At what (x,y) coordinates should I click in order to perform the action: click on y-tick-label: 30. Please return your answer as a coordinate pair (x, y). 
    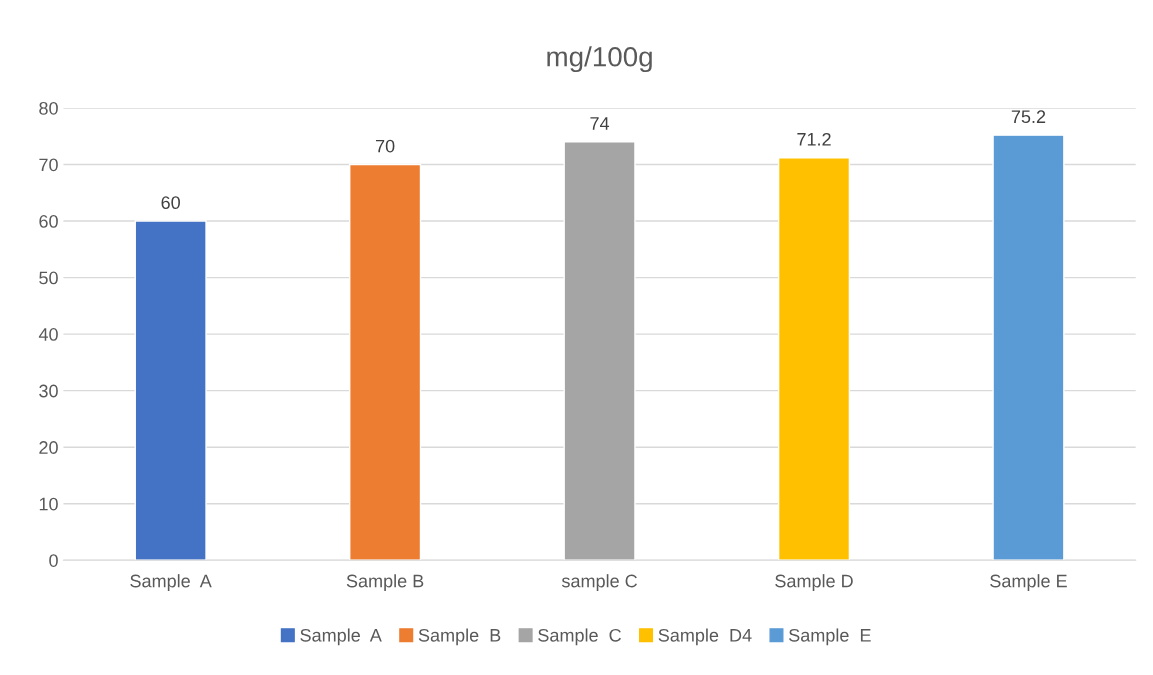
    Looking at the image, I should click on (48, 391).